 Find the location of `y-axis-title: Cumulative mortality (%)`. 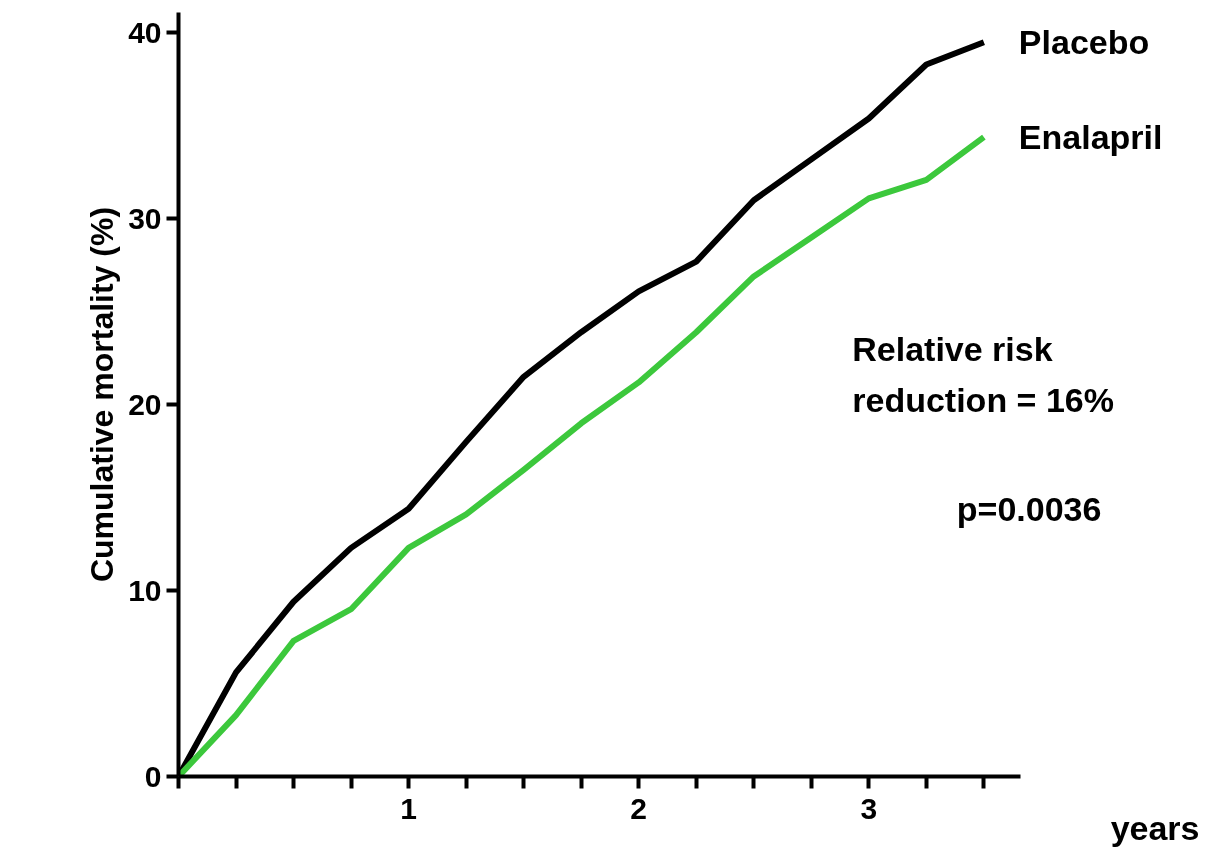

y-axis-title: Cumulative mortality (%) is located at coordinates (102, 394).